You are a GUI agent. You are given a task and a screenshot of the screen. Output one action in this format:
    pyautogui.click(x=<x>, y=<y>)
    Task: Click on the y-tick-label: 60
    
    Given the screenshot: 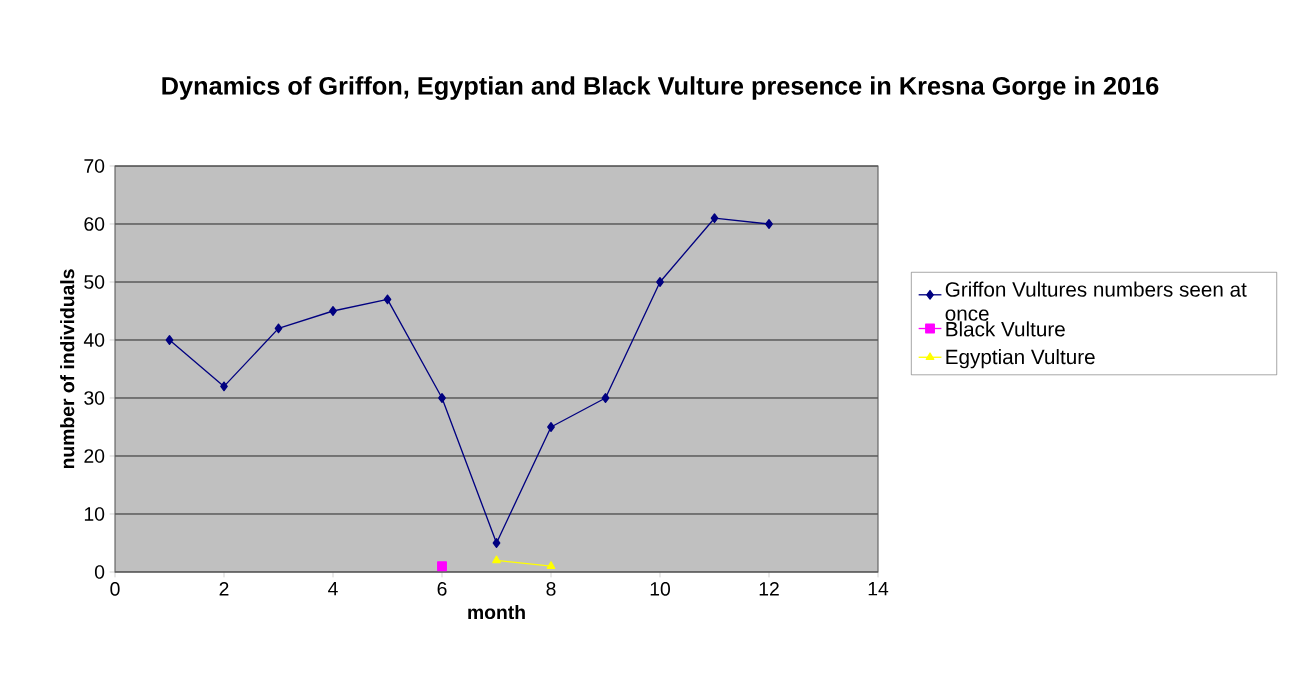 What is the action you would take?
    pyautogui.click(x=94, y=224)
    